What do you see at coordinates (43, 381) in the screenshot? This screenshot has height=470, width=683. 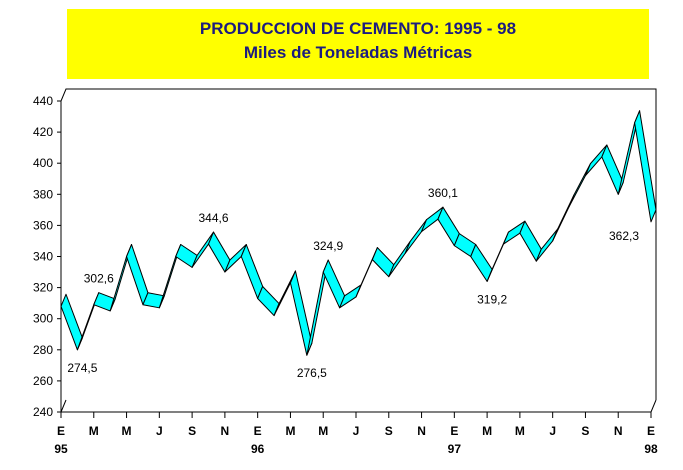 I see `y-tick-label: 260` at bounding box center [43, 381].